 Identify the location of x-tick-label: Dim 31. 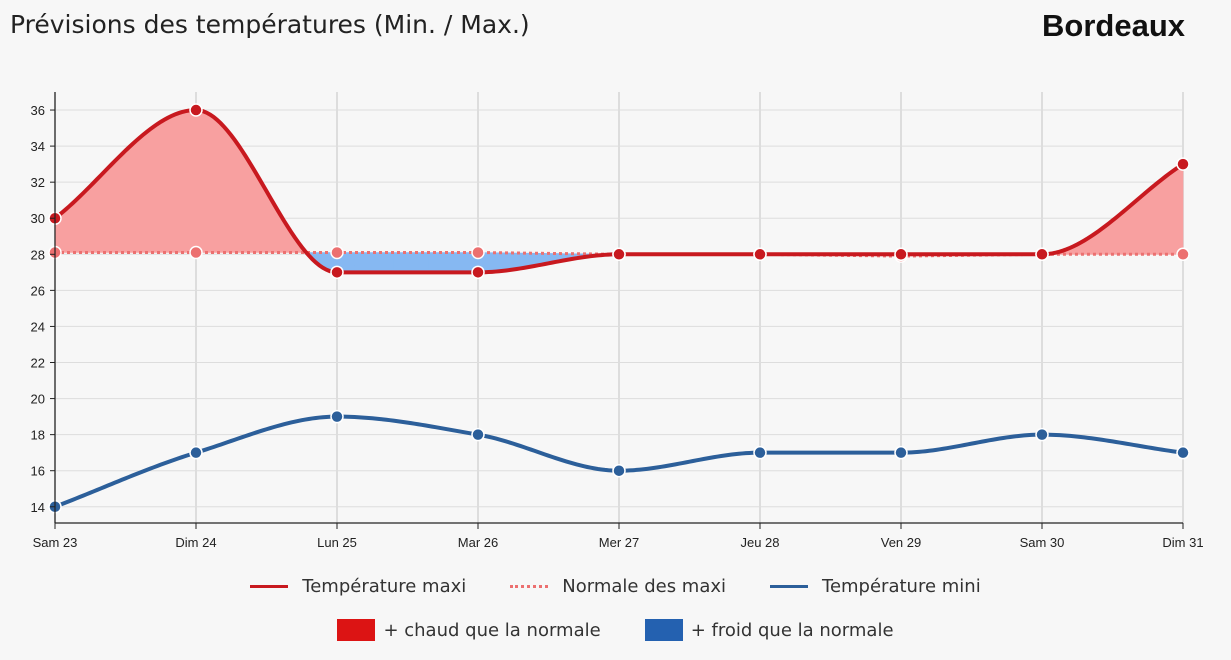
(1182, 542).